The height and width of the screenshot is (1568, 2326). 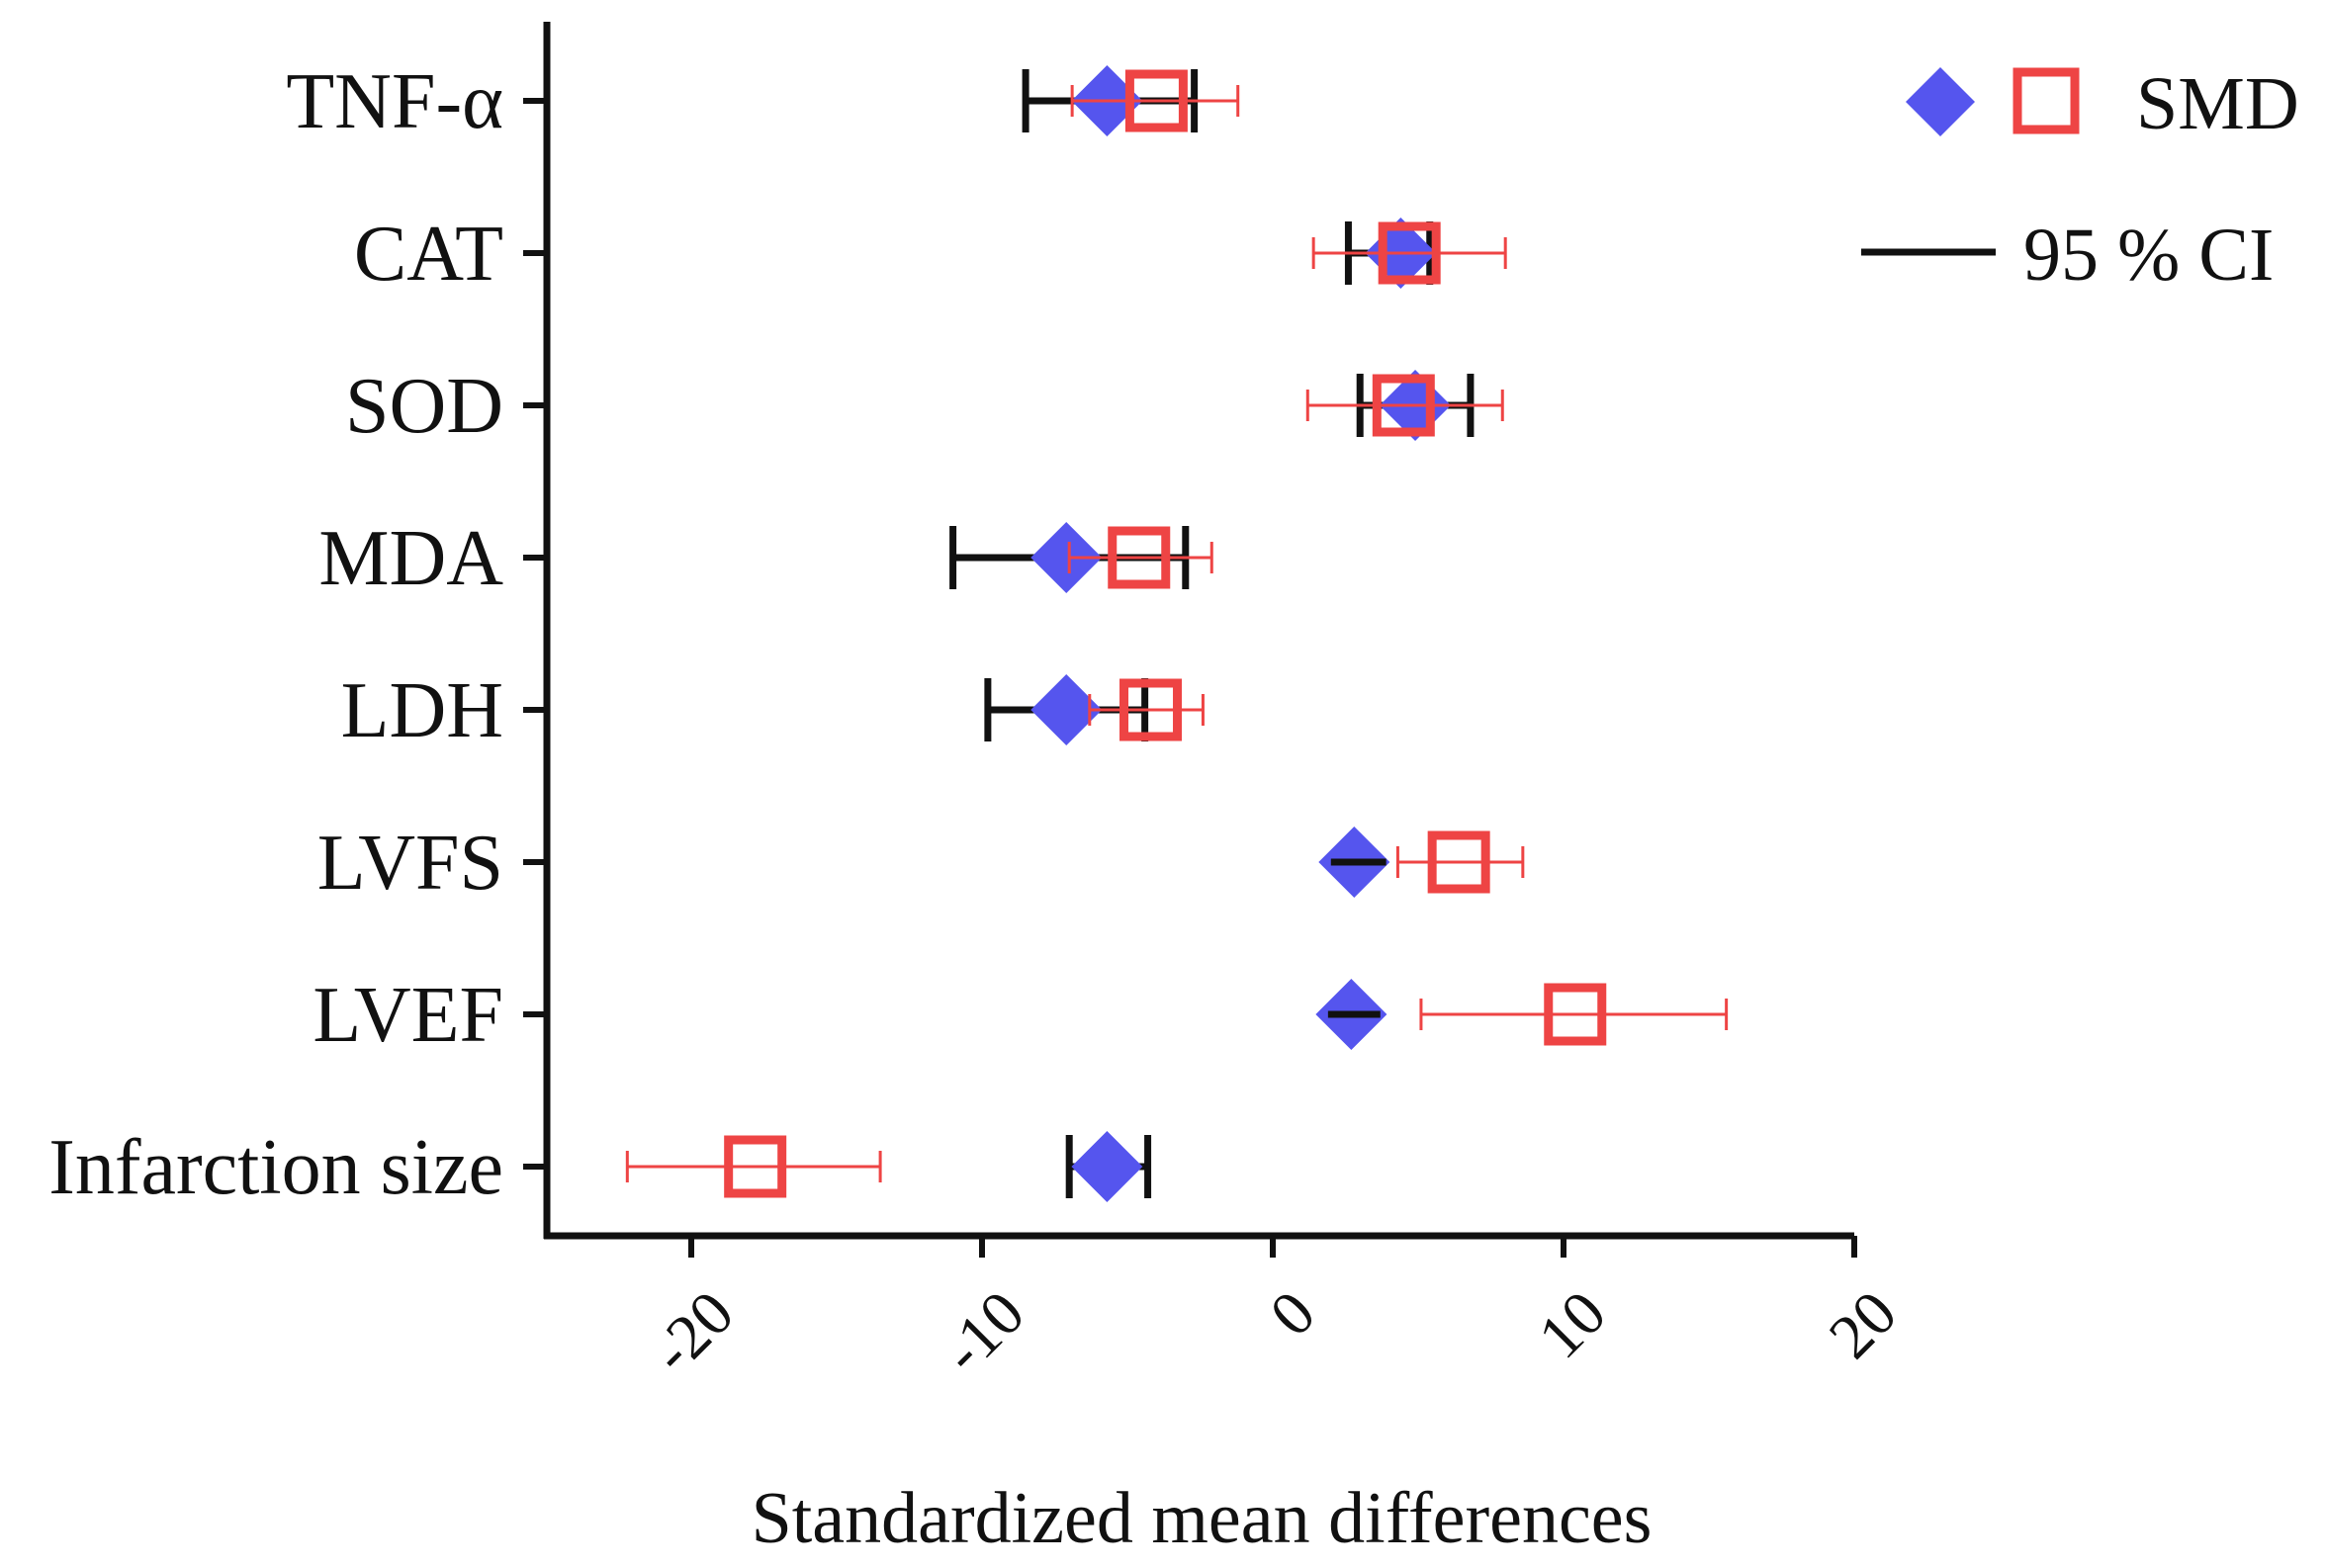 What do you see at coordinates (275, 1167) in the screenshot?
I see `category-label: Infarction size` at bounding box center [275, 1167].